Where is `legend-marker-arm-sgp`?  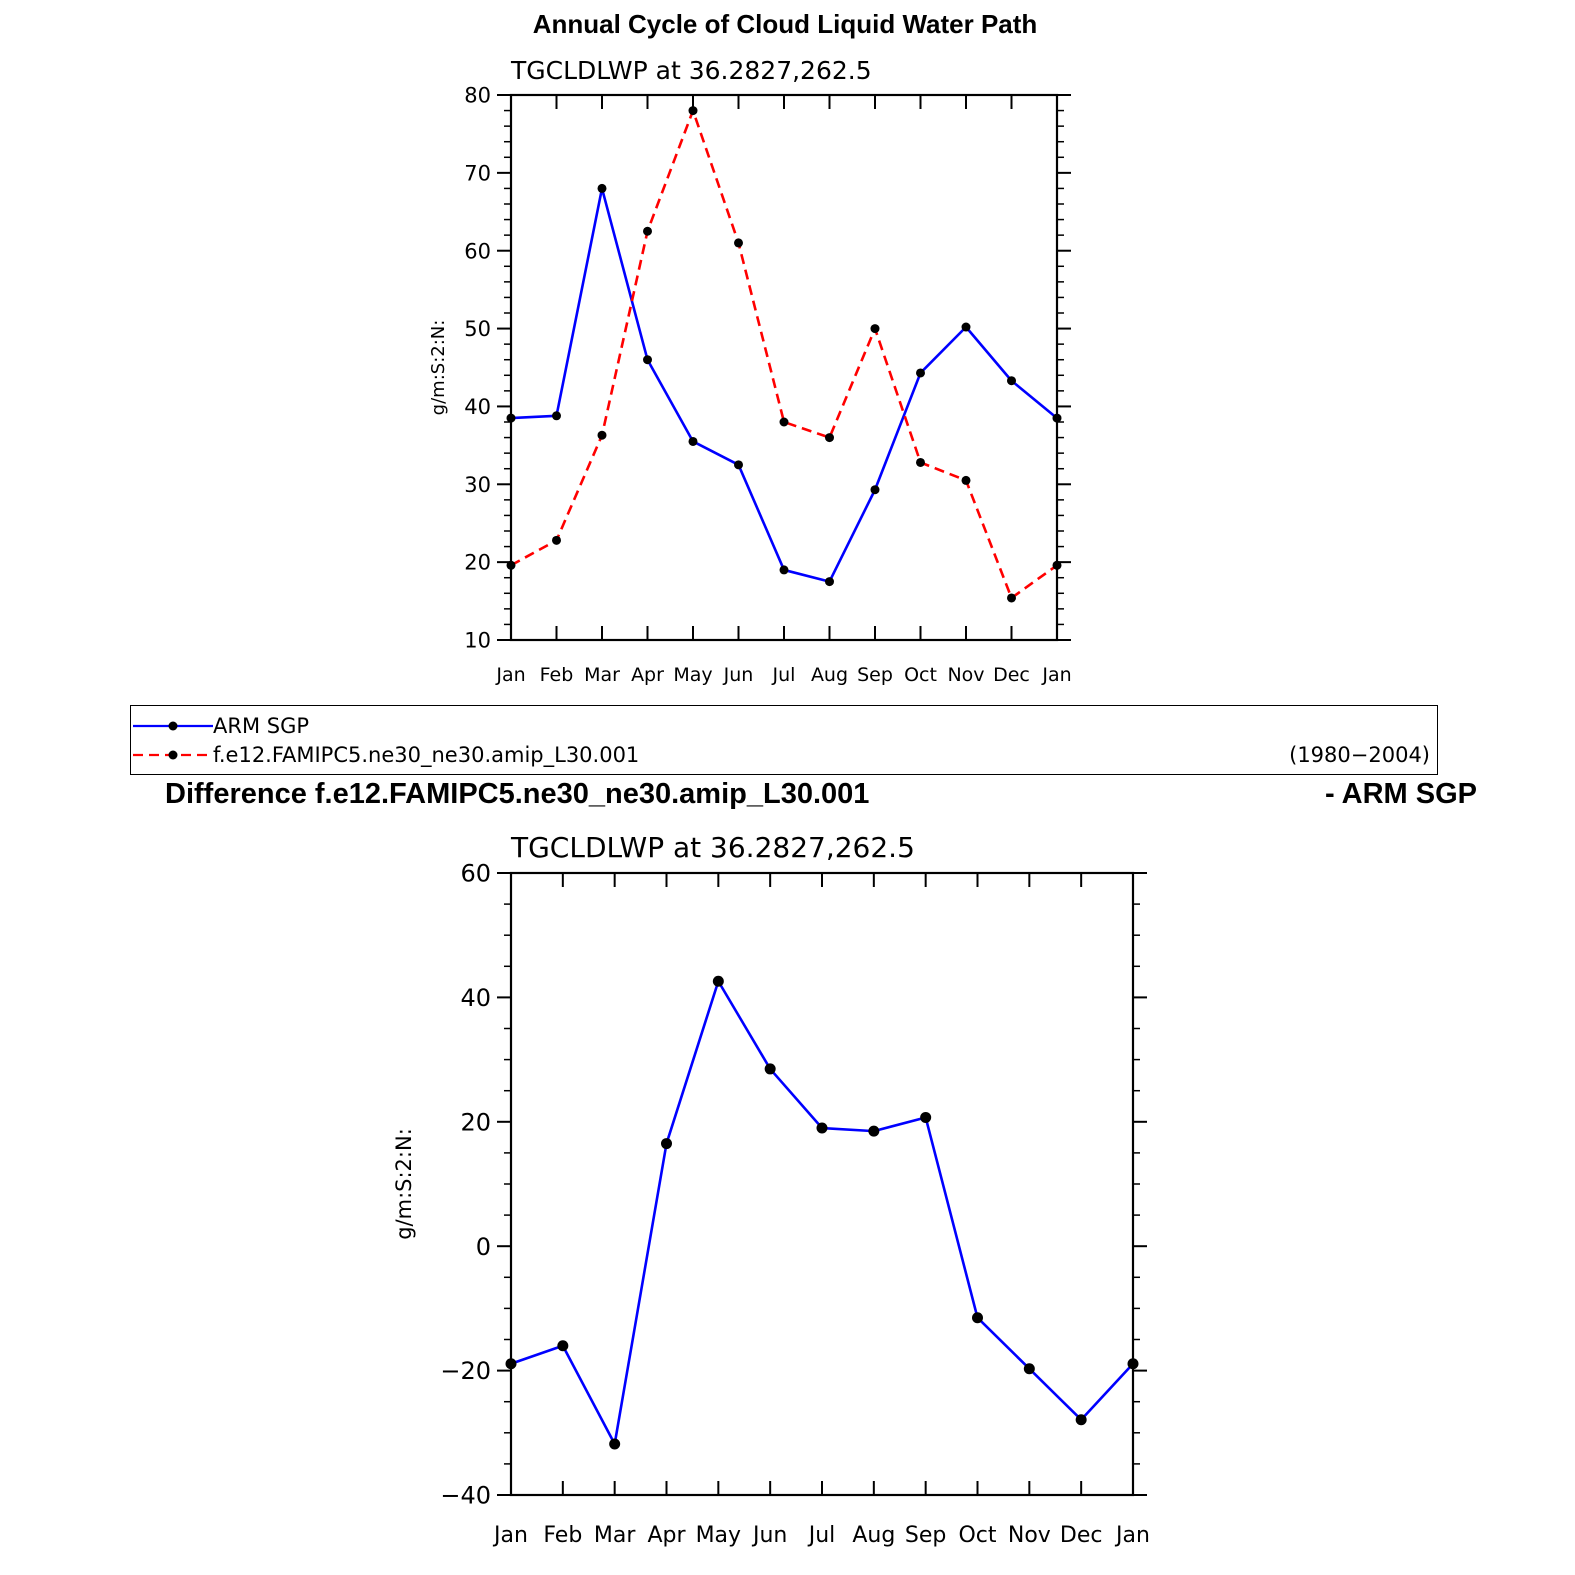 legend-marker-arm-sgp is located at coordinates (173, 726).